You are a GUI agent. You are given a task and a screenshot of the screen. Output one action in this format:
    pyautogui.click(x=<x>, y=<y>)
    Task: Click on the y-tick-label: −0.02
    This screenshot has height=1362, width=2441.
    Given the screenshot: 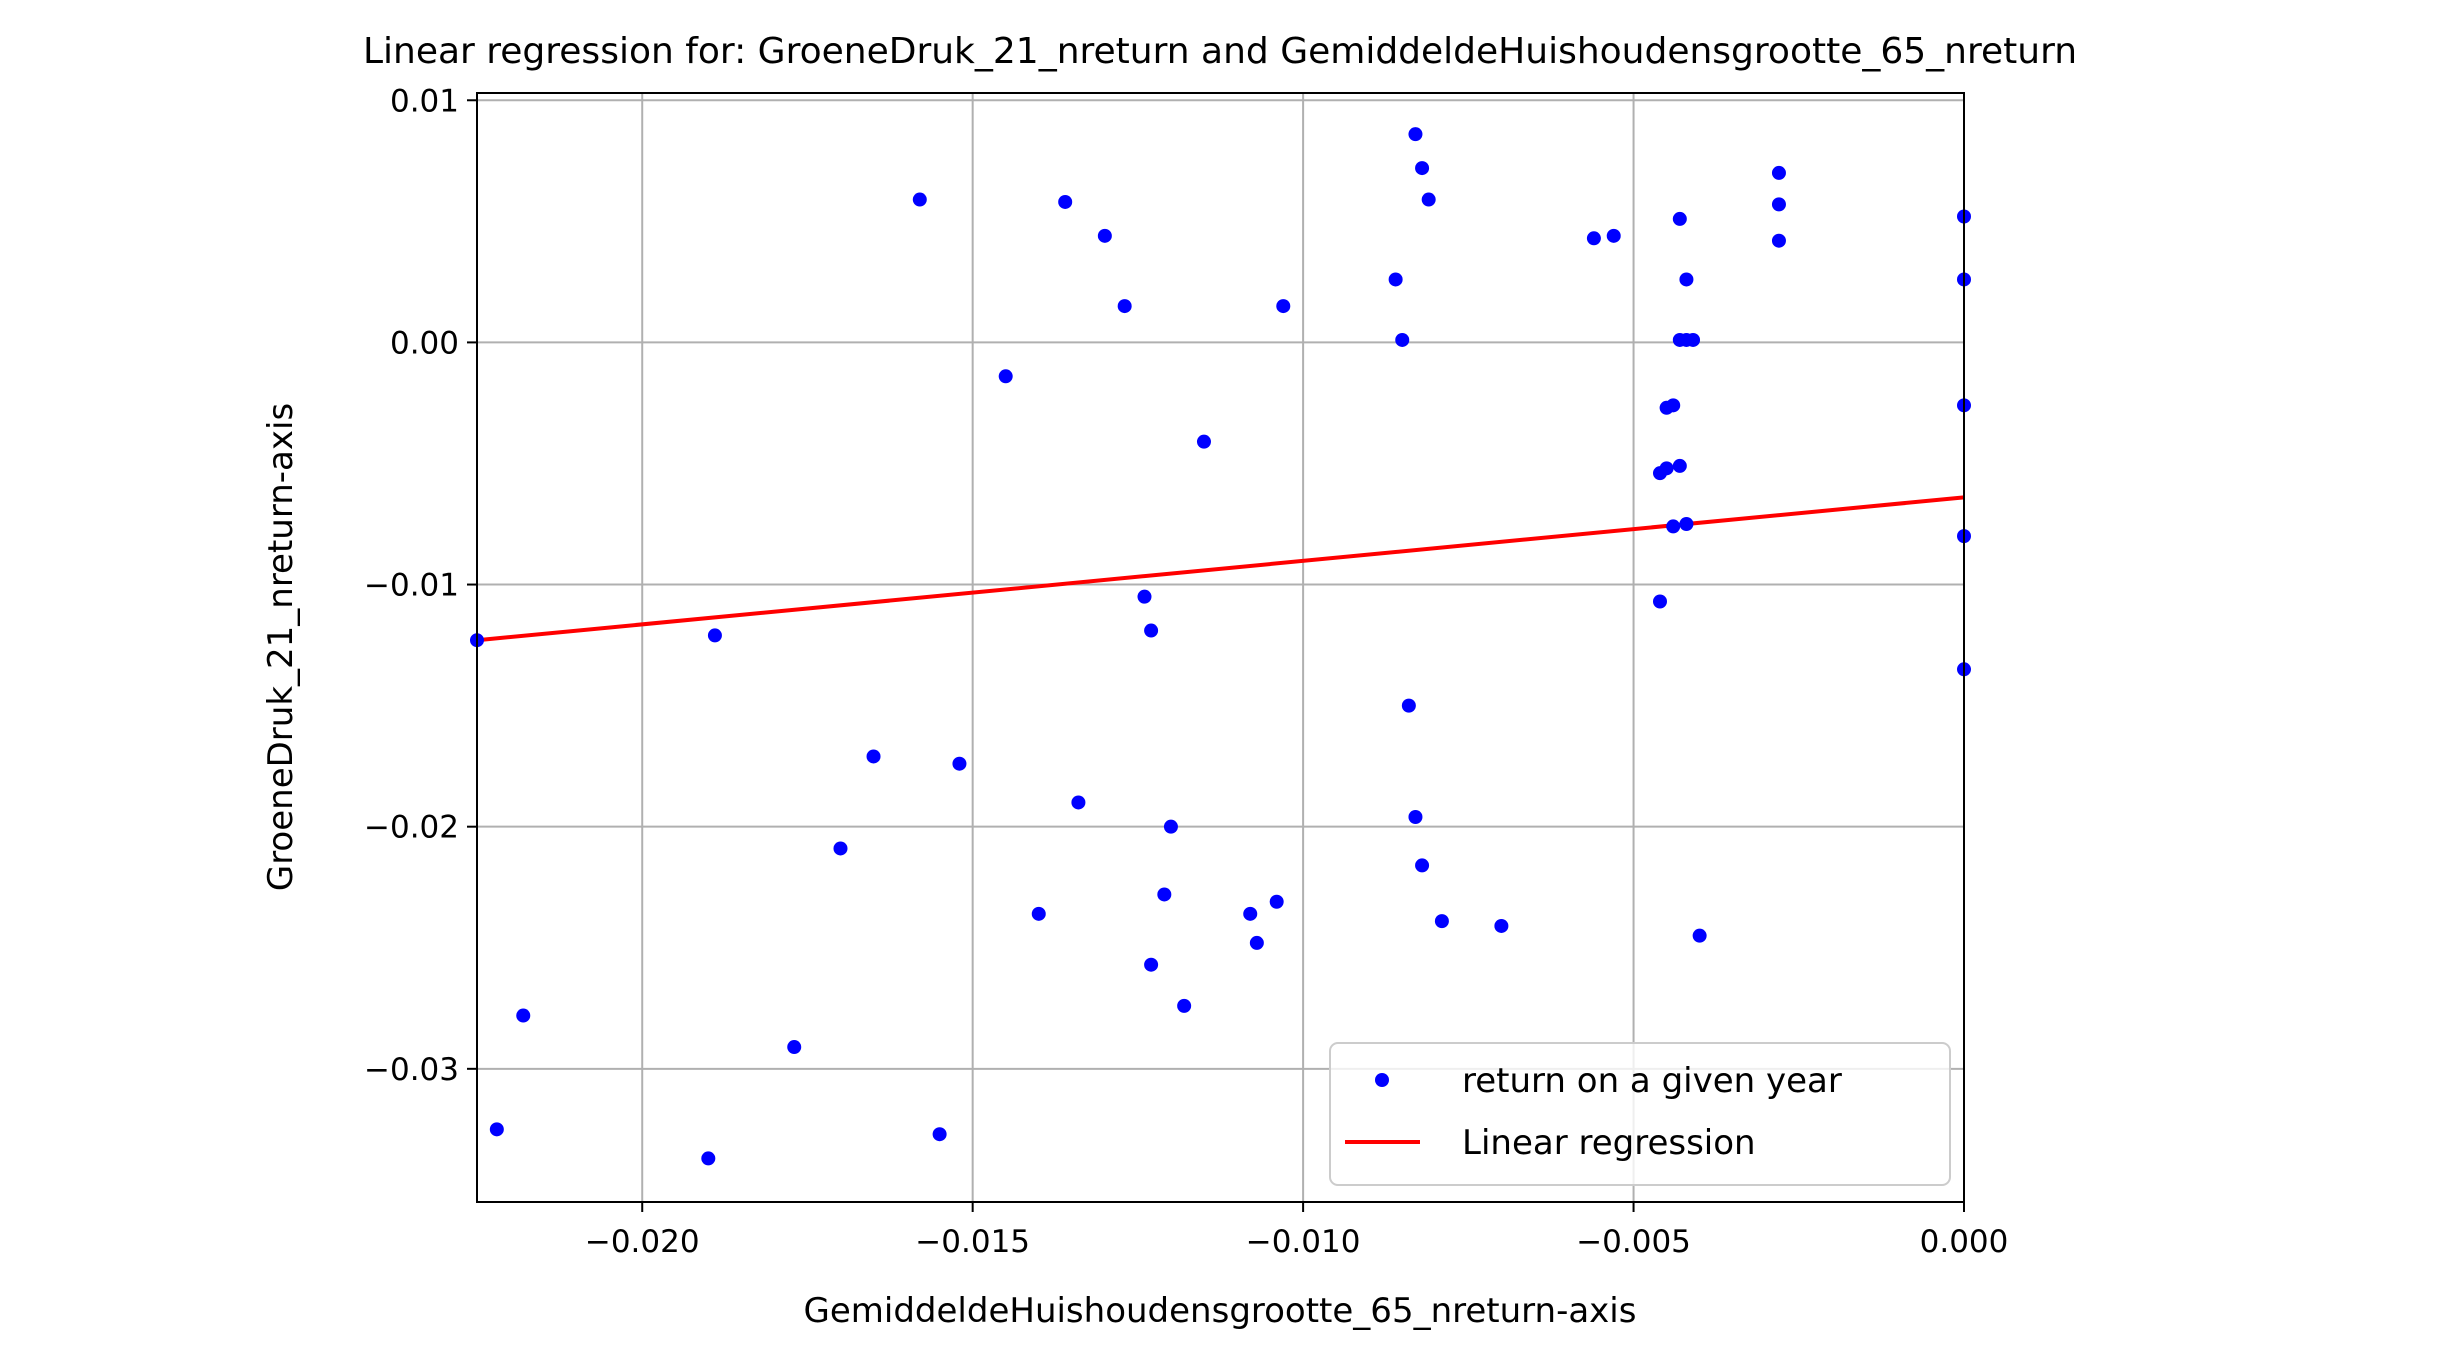 What is the action you would take?
    pyautogui.click(x=411, y=828)
    